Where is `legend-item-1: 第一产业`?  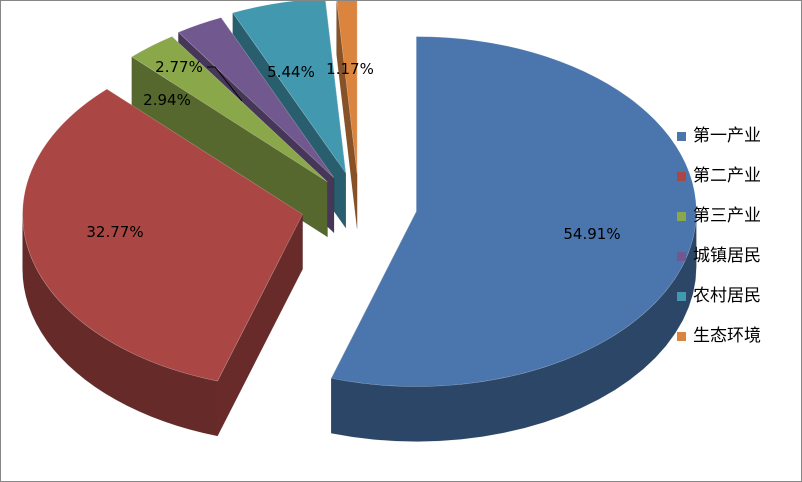 legend-item-1: 第一产业 is located at coordinates (739, 143).